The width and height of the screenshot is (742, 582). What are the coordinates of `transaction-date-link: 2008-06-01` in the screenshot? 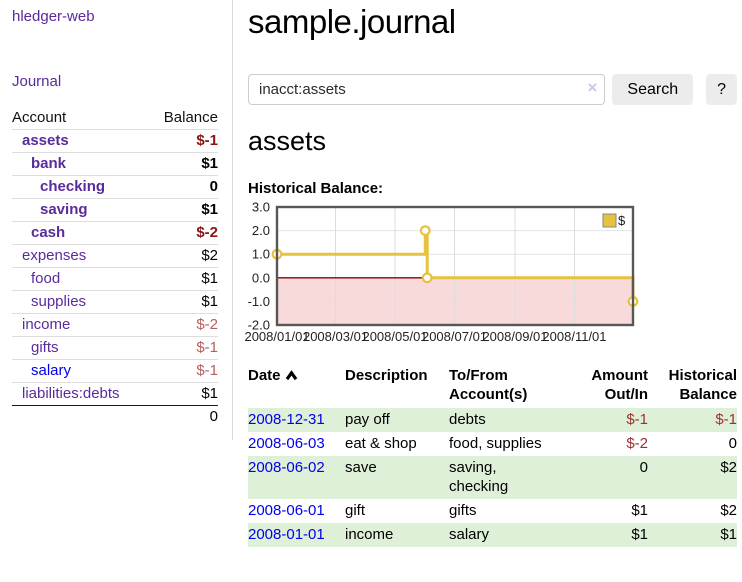 It's located at (286, 510).